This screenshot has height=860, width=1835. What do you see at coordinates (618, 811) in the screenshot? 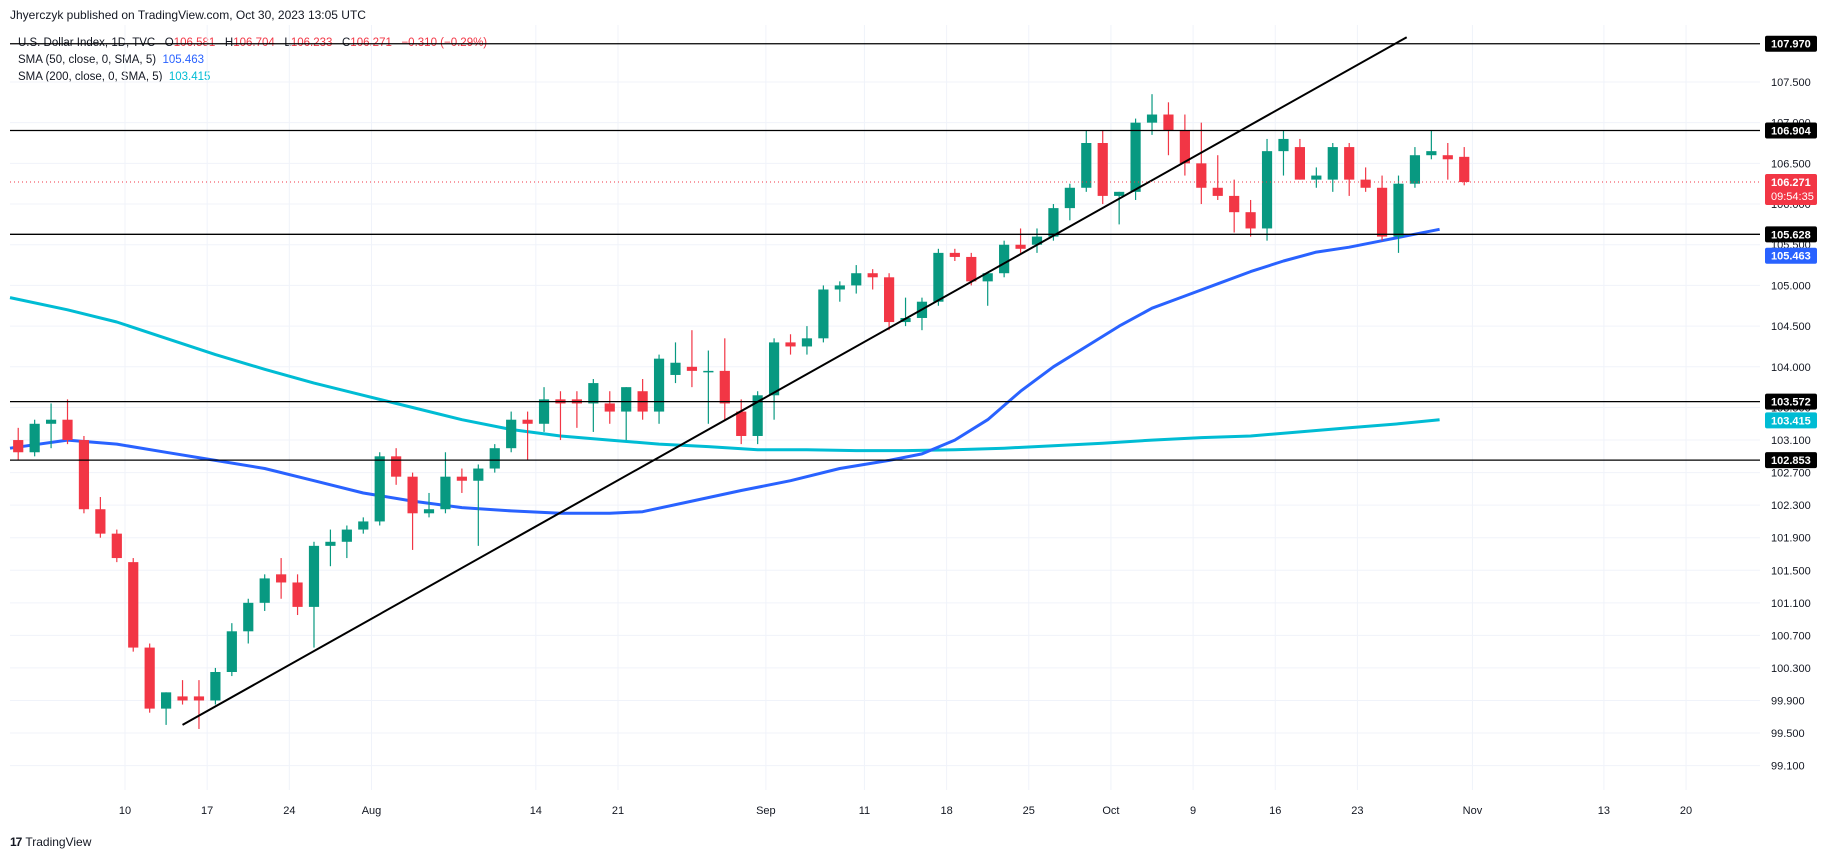
I see `x-tick-label: 21` at bounding box center [618, 811].